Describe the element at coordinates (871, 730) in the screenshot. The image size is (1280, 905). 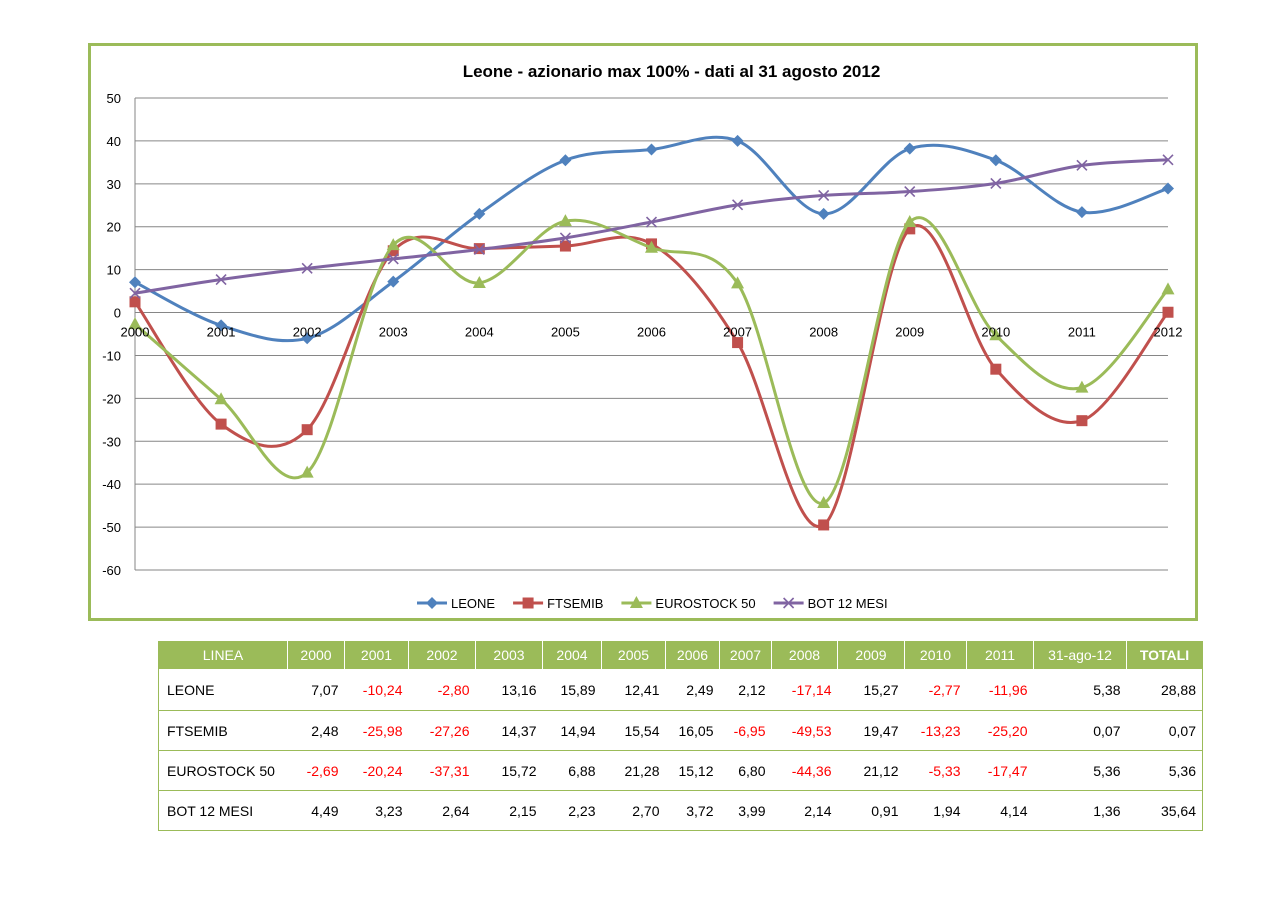
I see `table-cell: 19,47` at that location.